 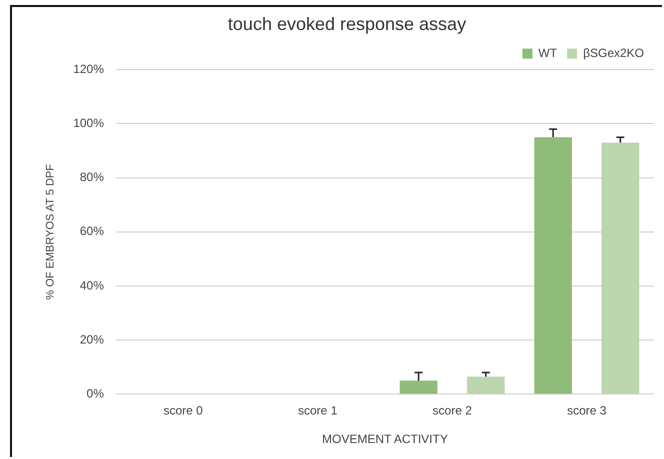 What do you see at coordinates (92, 285) in the screenshot?
I see `y-tick-label: 40%` at bounding box center [92, 285].